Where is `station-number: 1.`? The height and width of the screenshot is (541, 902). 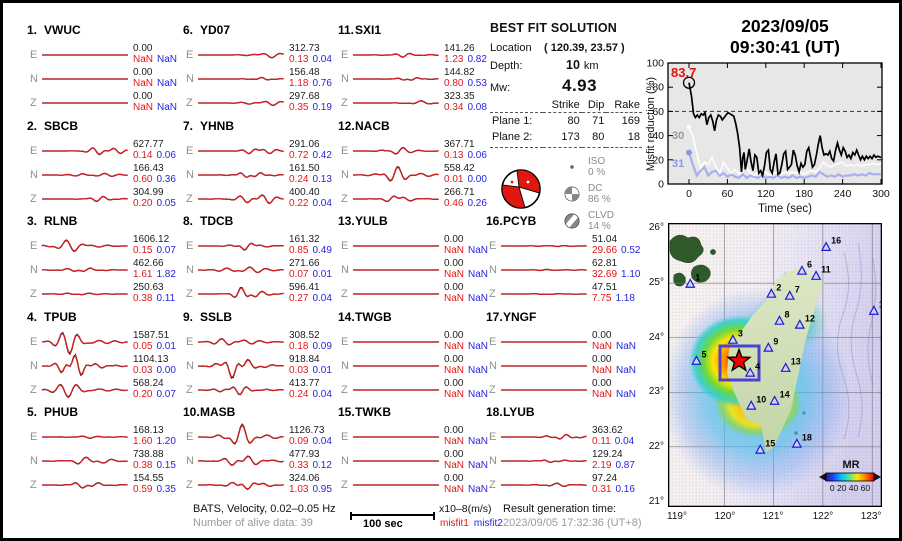
station-number: 1. is located at coordinates (32, 30).